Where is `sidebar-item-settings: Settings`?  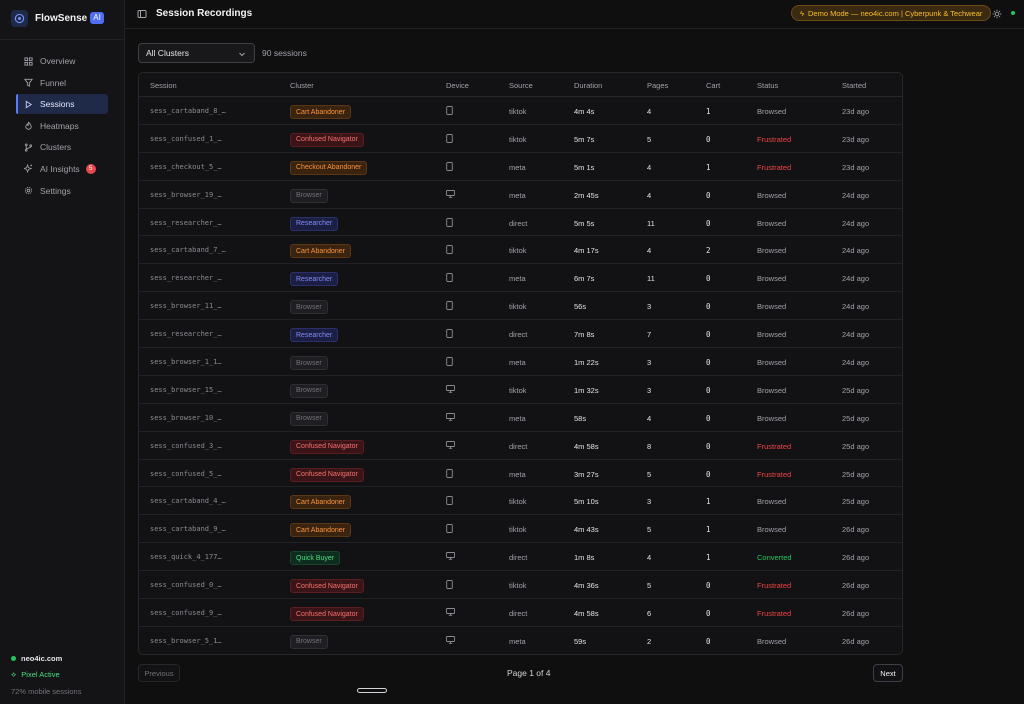 sidebar-item-settings: Settings is located at coordinates (62, 191).